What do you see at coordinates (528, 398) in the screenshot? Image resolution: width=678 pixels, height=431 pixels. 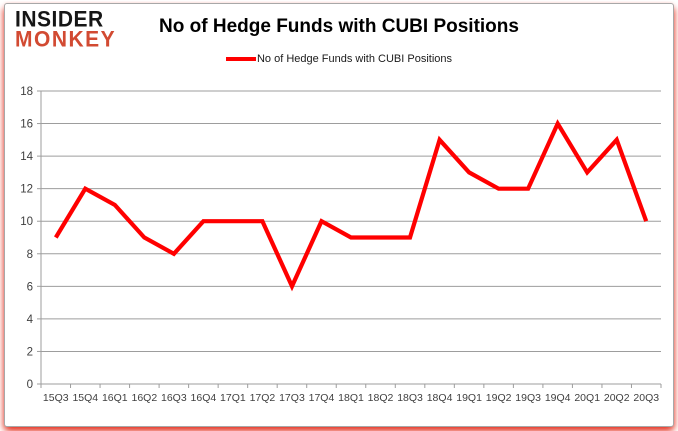 I see `x-axis-label: 19Q3` at bounding box center [528, 398].